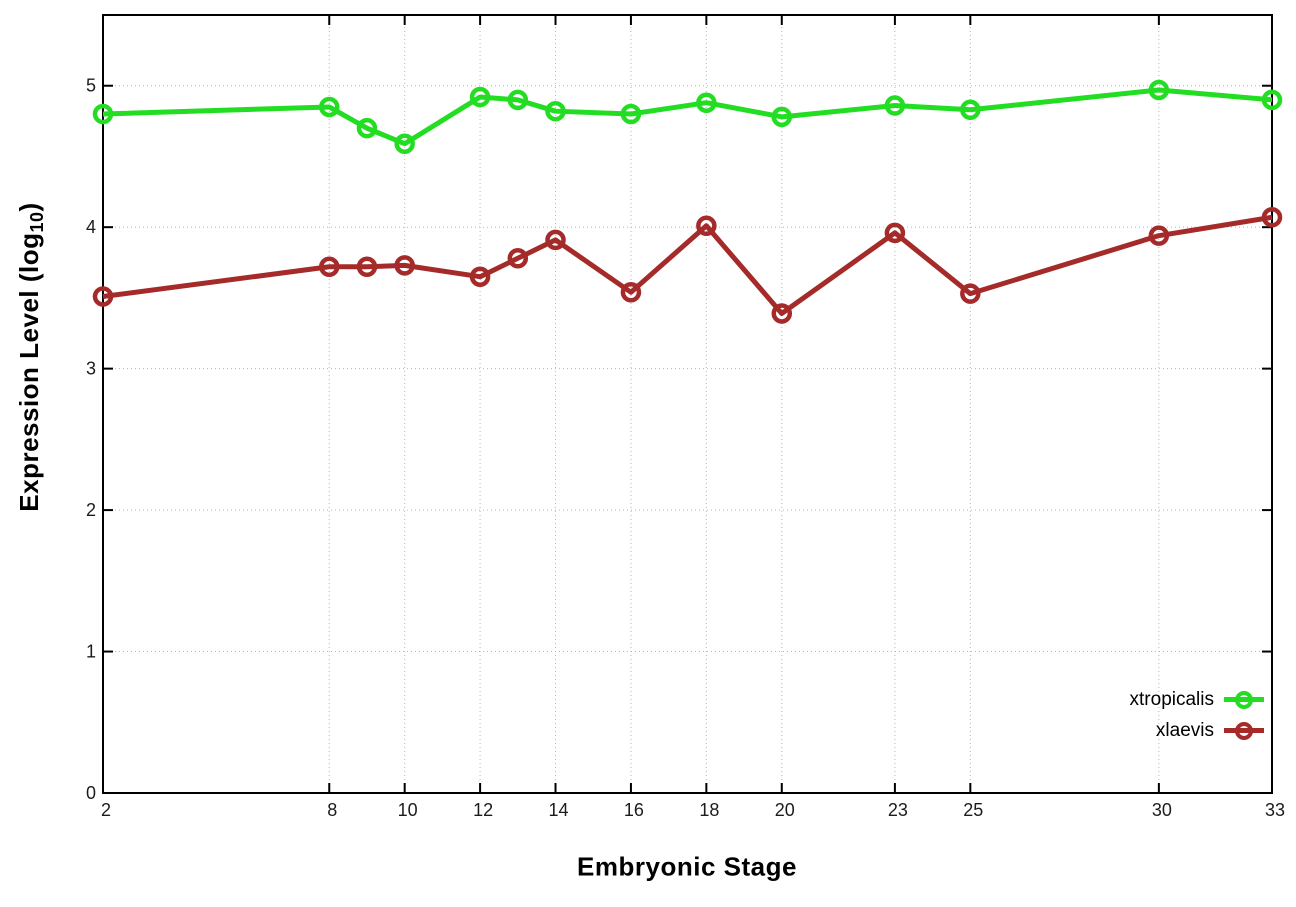  What do you see at coordinates (408, 810) in the screenshot?
I see `svg-text: 10` at bounding box center [408, 810].